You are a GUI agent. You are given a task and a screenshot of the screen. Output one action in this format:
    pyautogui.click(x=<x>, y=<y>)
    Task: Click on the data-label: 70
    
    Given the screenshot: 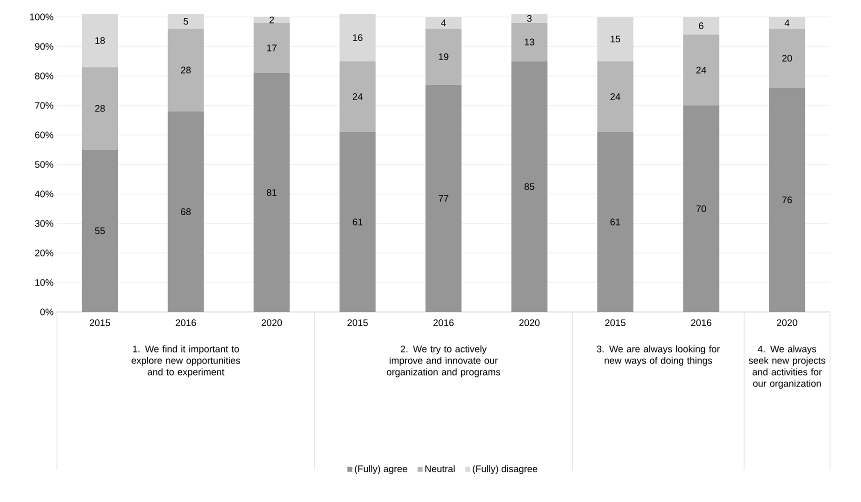 What is the action you would take?
    pyautogui.click(x=701, y=208)
    